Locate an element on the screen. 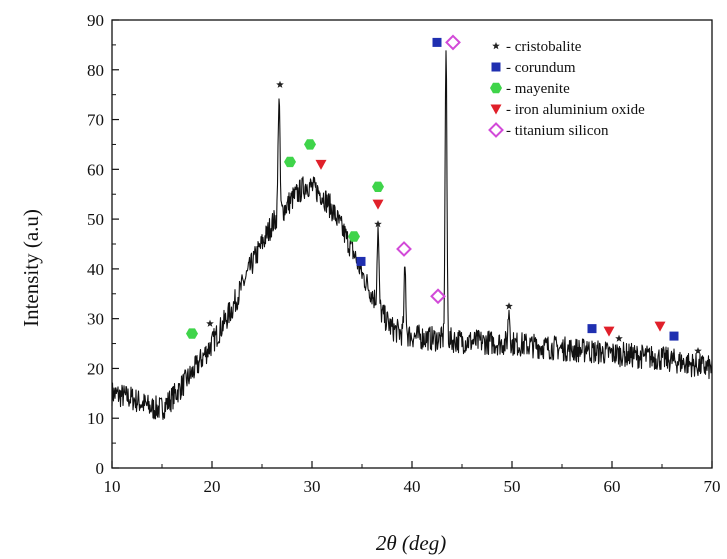  x-tick-label: 60 is located at coordinates (612, 486).